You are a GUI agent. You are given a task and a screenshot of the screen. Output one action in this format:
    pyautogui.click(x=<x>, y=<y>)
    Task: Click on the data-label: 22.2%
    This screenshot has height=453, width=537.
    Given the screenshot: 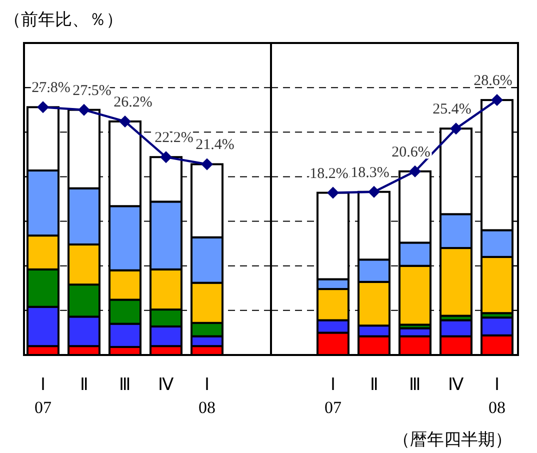 What is the action you would take?
    pyautogui.click(x=174, y=138)
    